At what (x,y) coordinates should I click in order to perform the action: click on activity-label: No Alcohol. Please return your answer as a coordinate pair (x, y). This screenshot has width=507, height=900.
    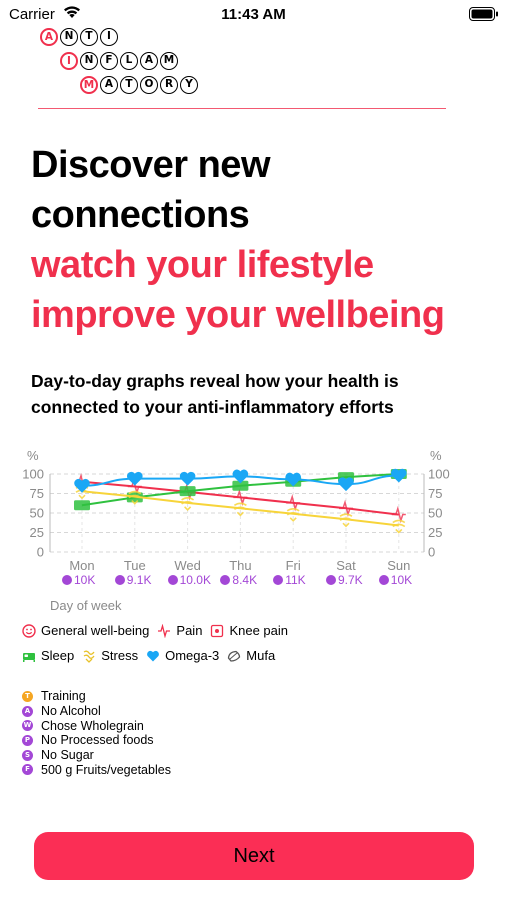
    Looking at the image, I should click on (71, 711).